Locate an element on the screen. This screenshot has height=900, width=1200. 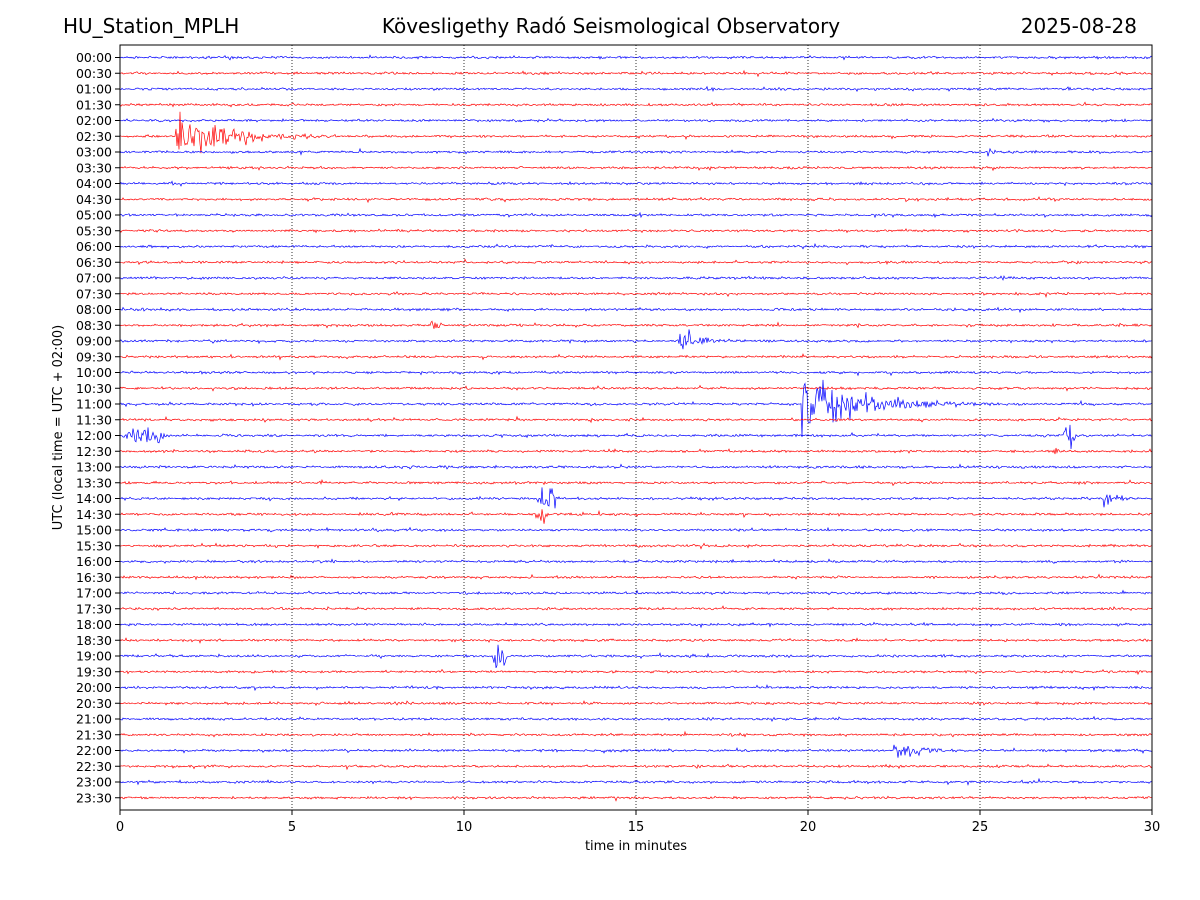
y-tick-label: 05:00 is located at coordinates (94, 215).